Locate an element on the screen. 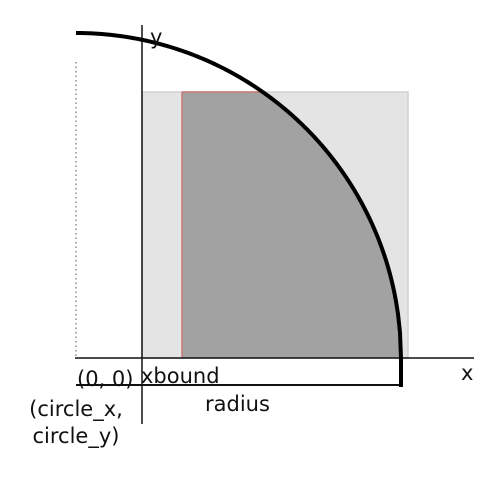 Image resolution: width=500 pixels, height=500 pixels. xbound-label: xbound is located at coordinates (180, 376).